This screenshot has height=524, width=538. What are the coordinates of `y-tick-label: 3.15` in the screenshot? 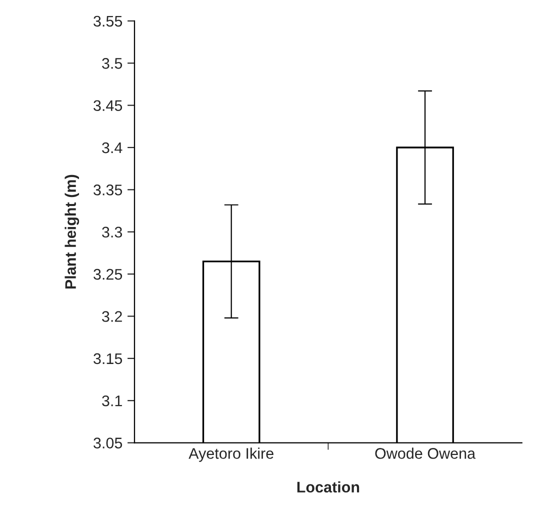 It's located at (108, 358).